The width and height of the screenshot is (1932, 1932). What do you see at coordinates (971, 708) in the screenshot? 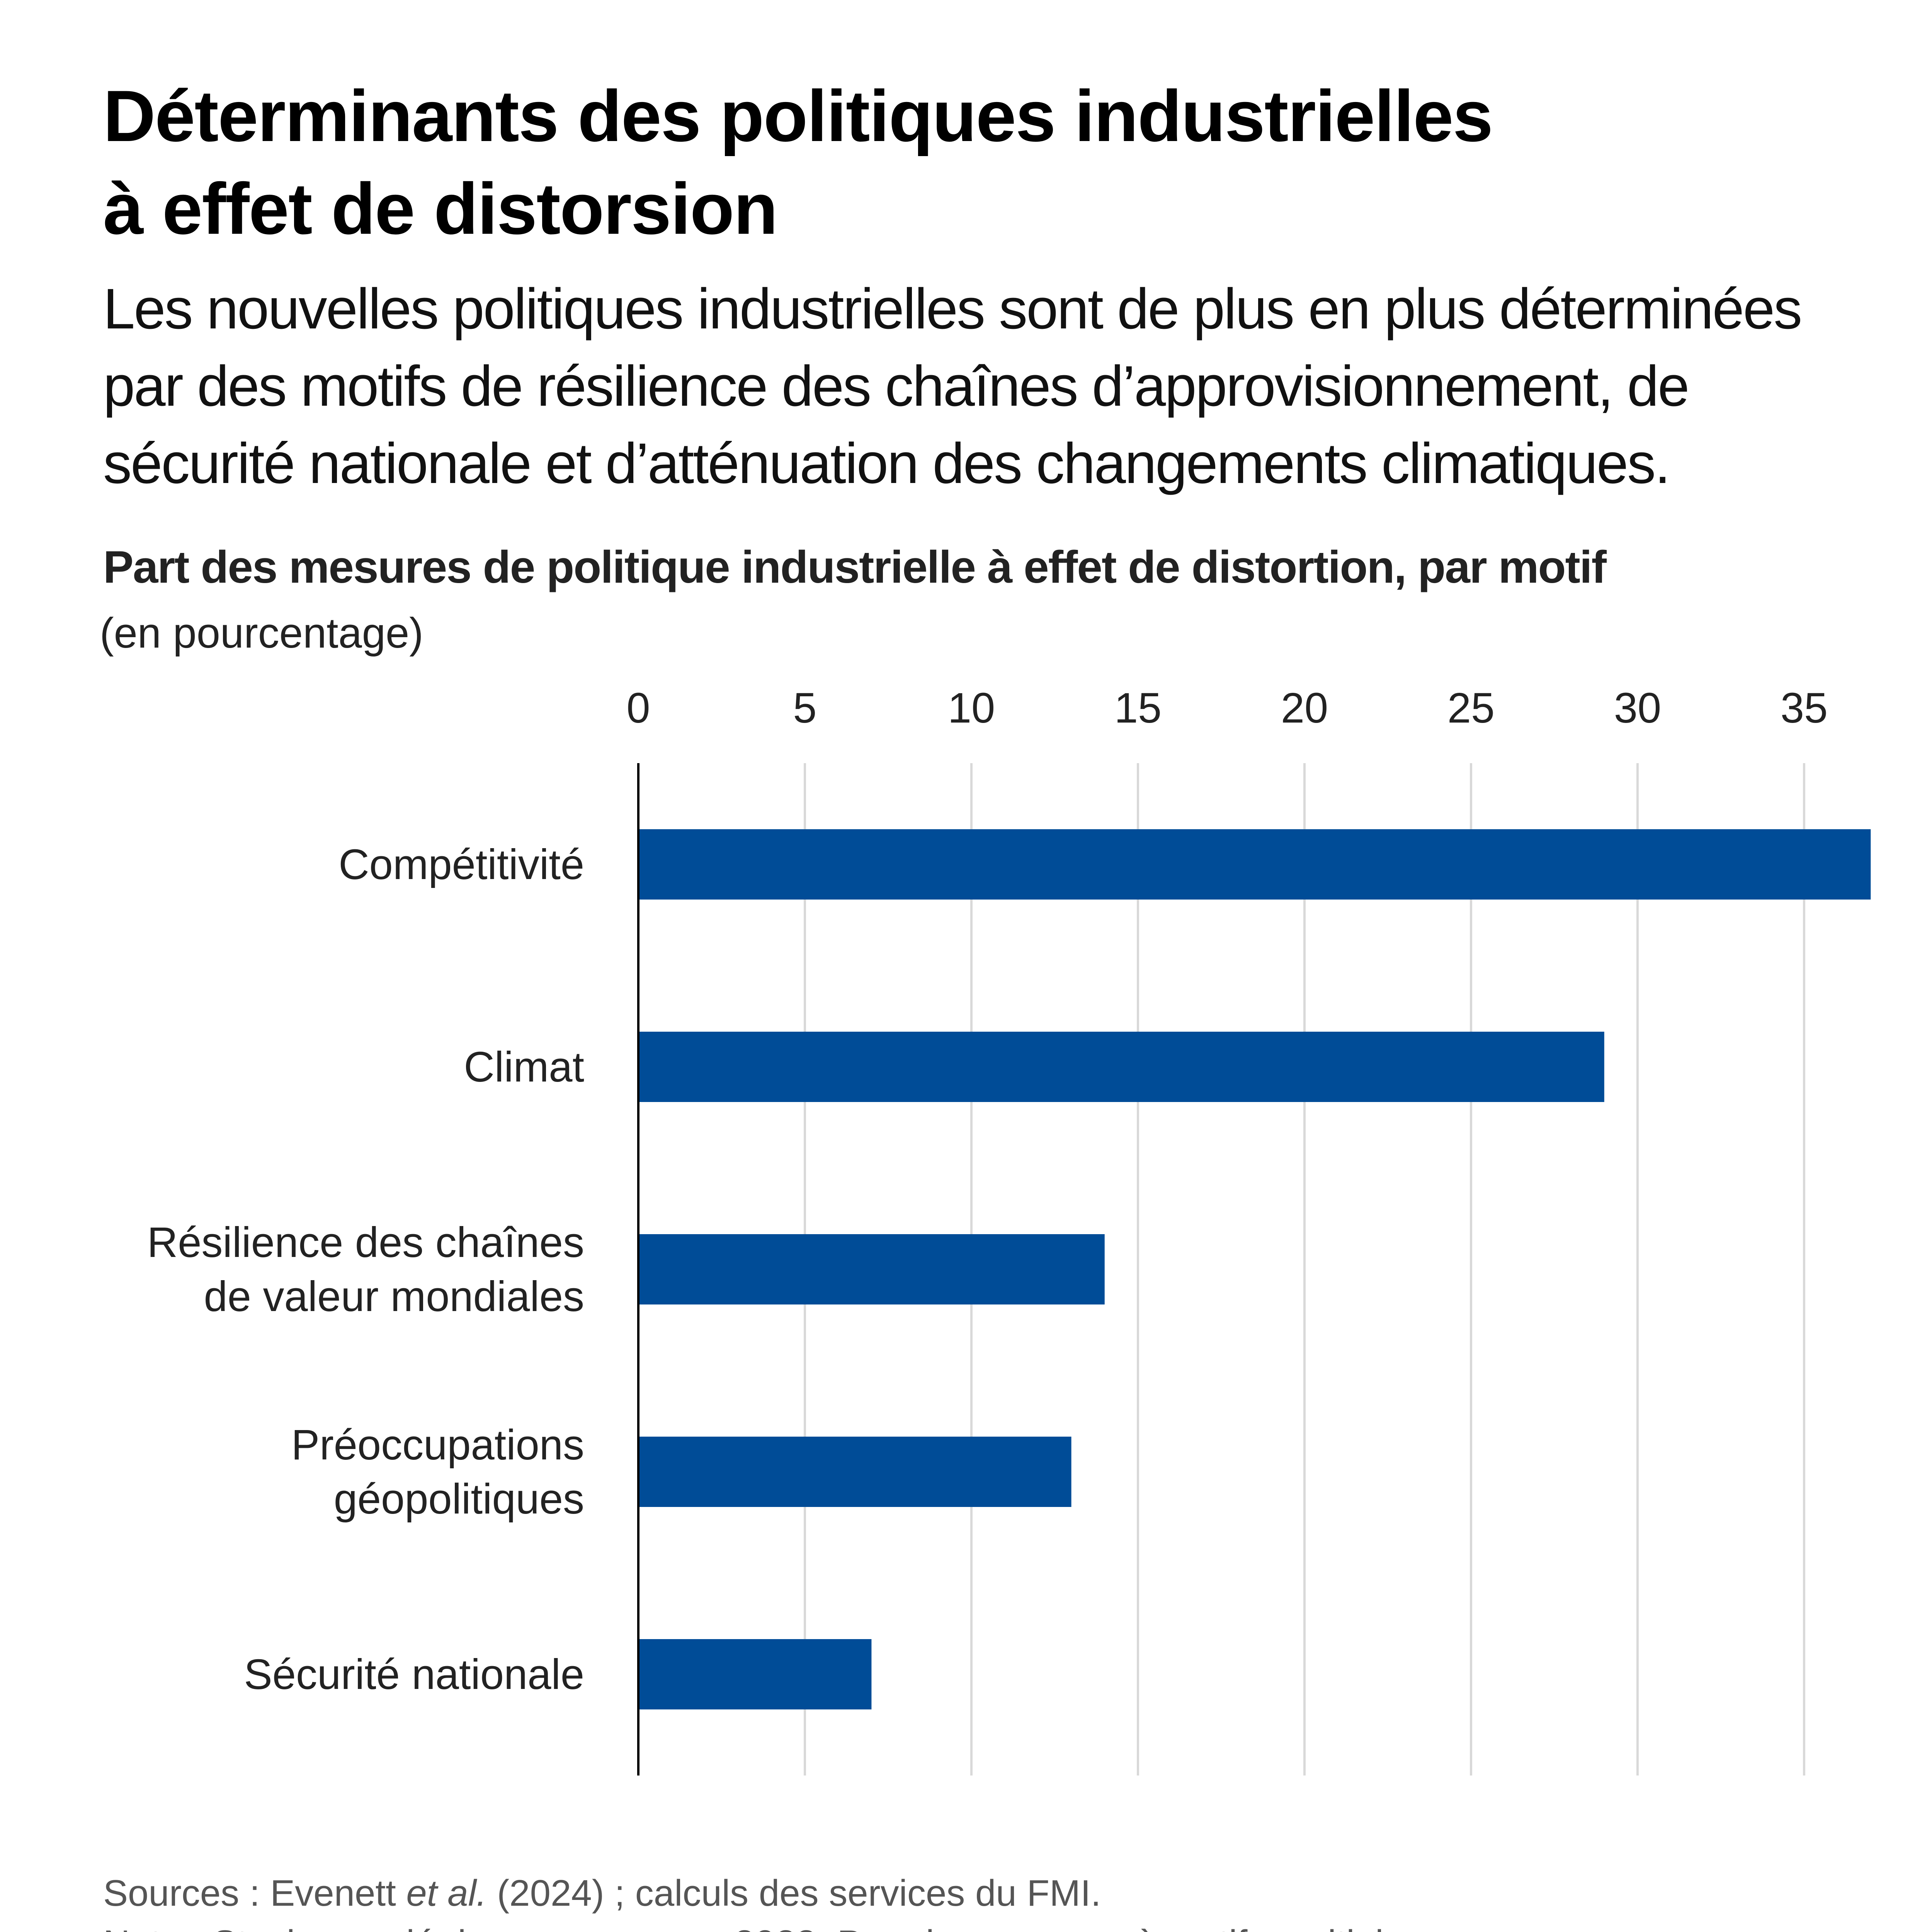
I see `x-tick-label: 10` at bounding box center [971, 708].